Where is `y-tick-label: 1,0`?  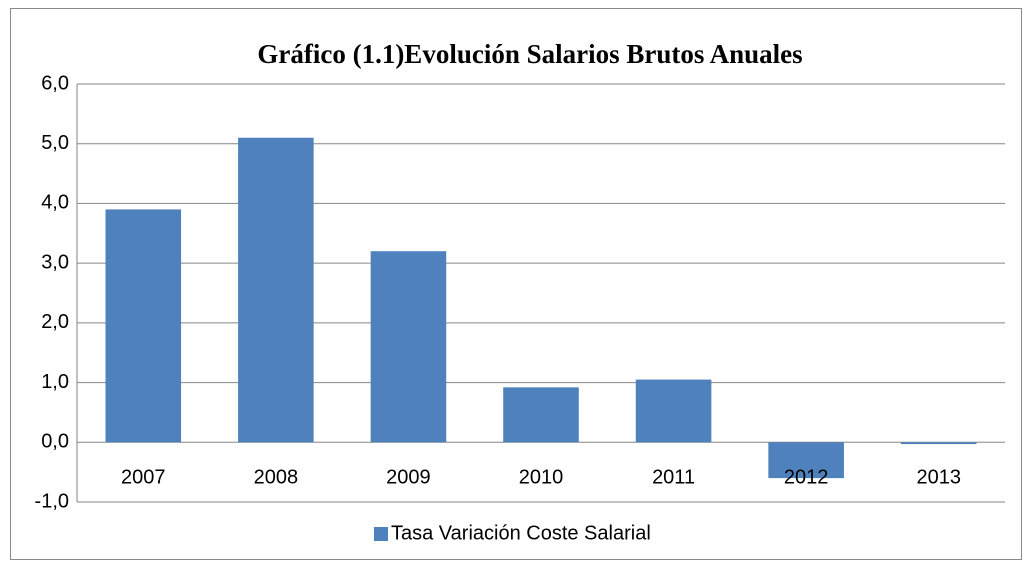
y-tick-label: 1,0 is located at coordinates (55, 382).